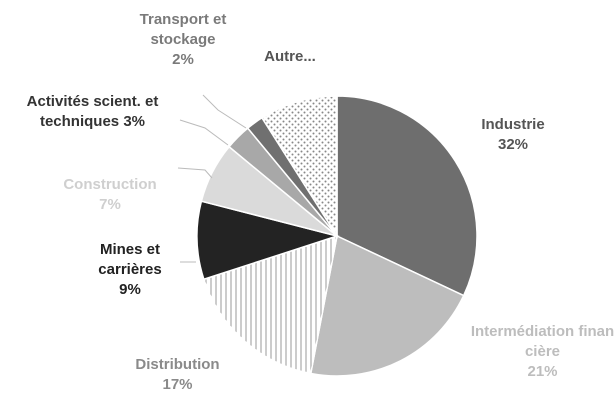 The image size is (615, 406). What do you see at coordinates (130, 259) in the screenshot?
I see `category-name: Mines et carrières` at bounding box center [130, 259].